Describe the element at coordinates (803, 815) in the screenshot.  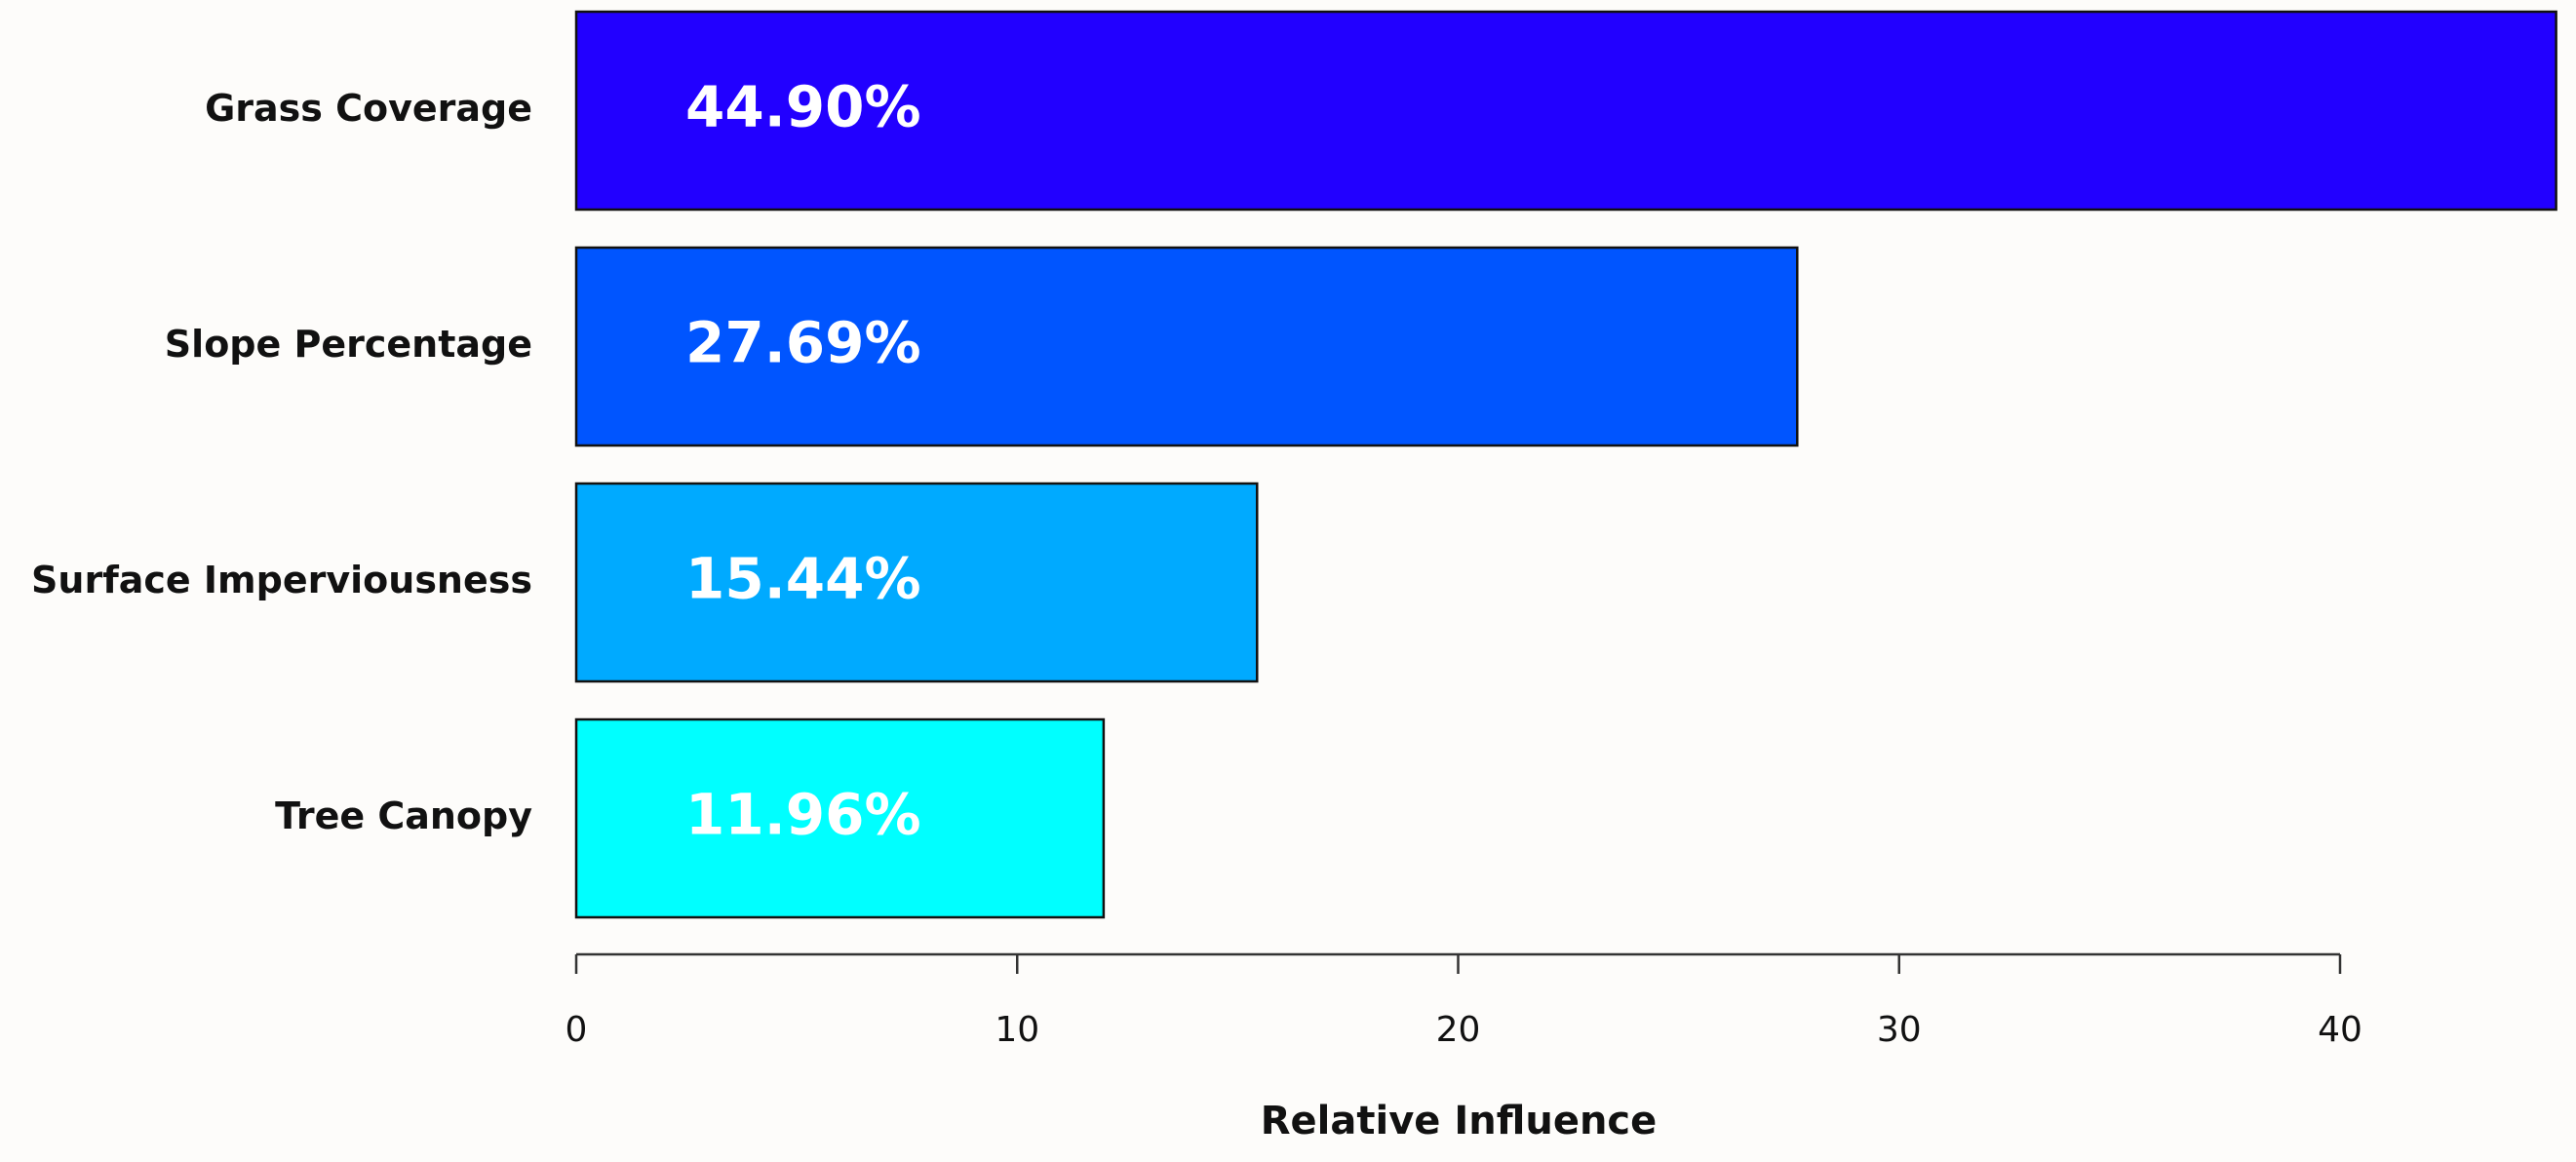
I see `value-label: 11.96%` at that location.